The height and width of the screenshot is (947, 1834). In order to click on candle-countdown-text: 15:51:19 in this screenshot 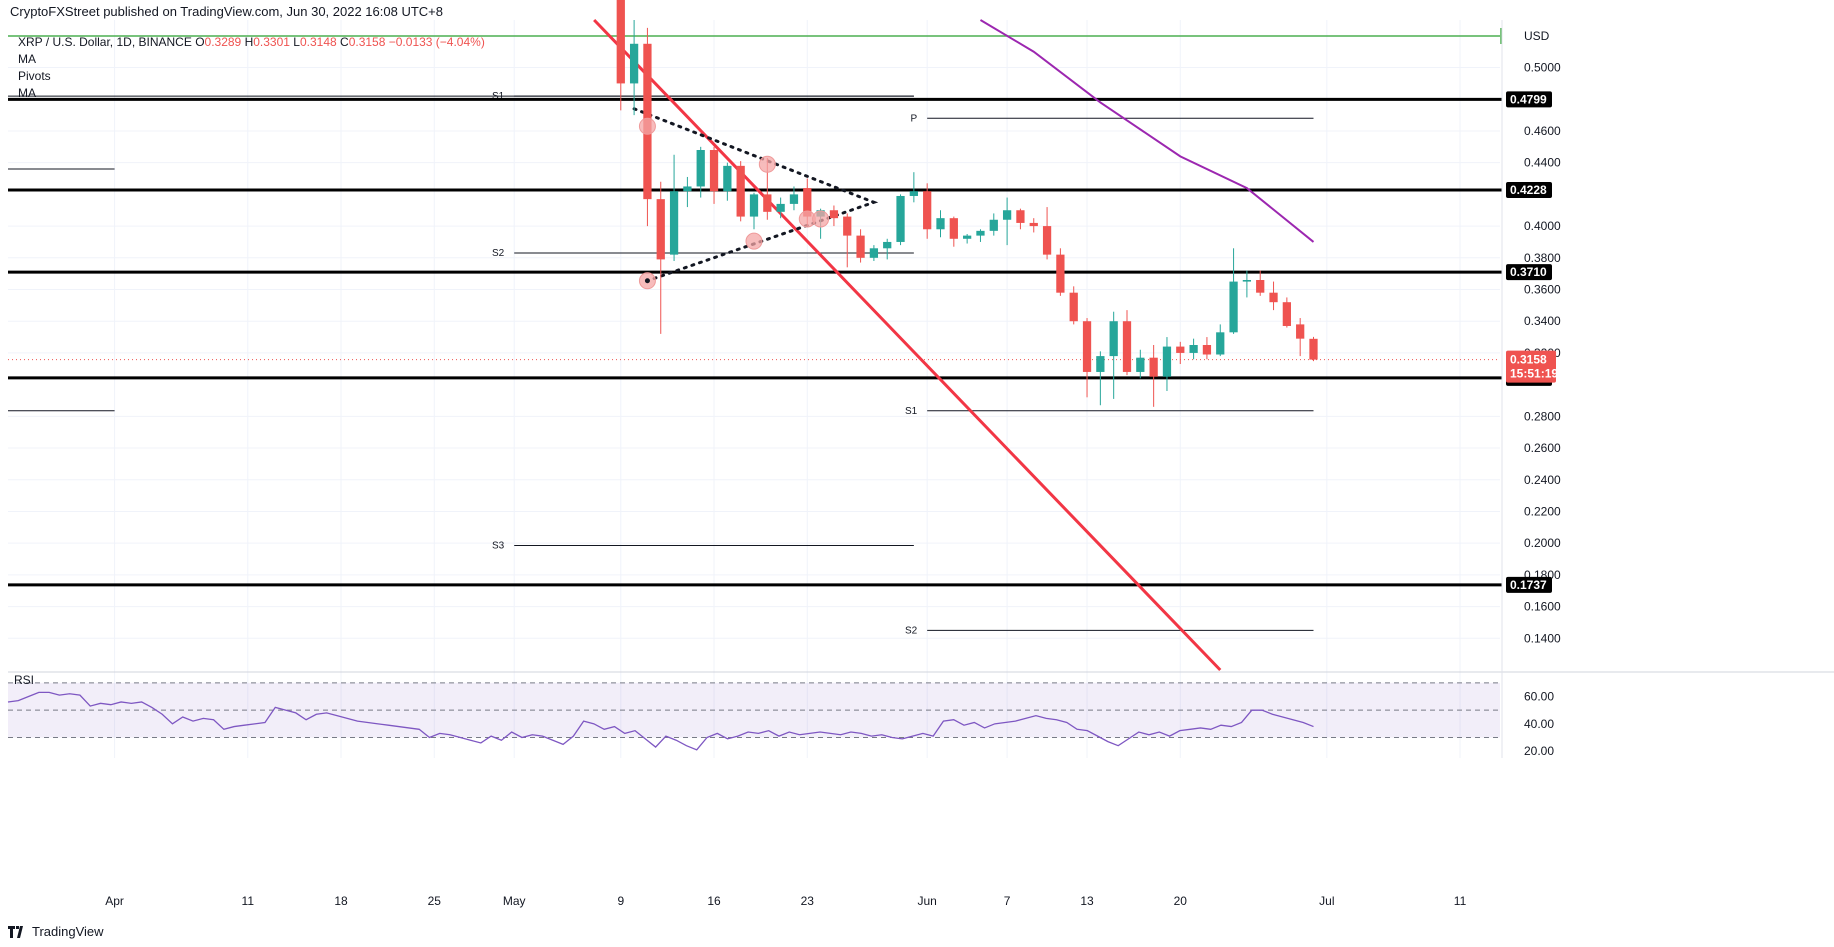, I will do `click(1534, 374)`.